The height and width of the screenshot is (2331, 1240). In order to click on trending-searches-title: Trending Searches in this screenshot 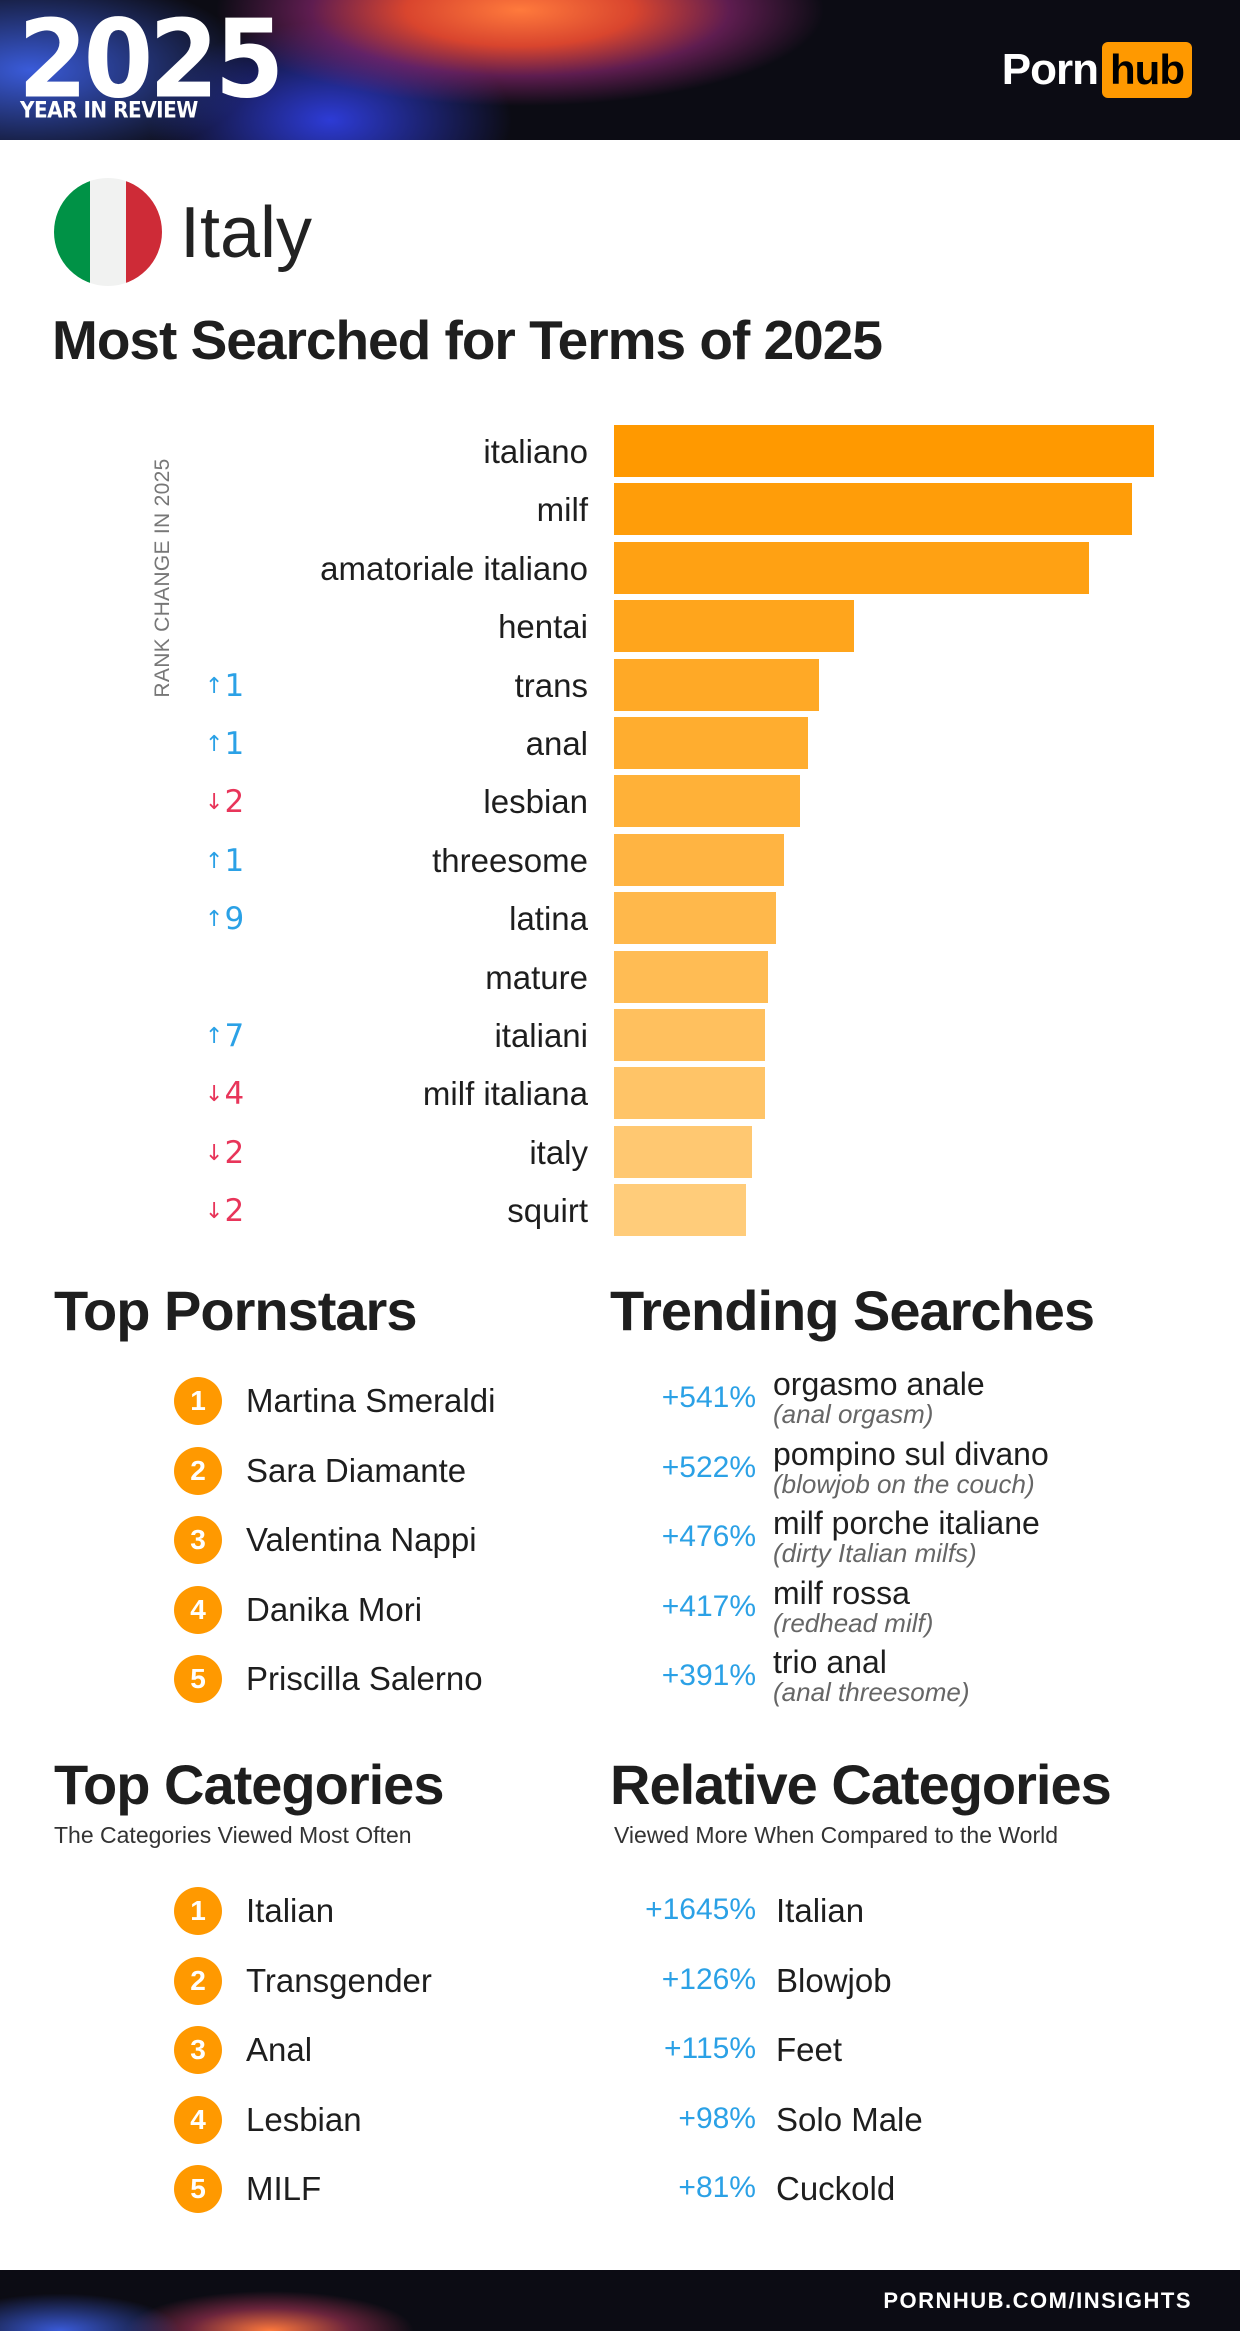, I will do `click(852, 1310)`.